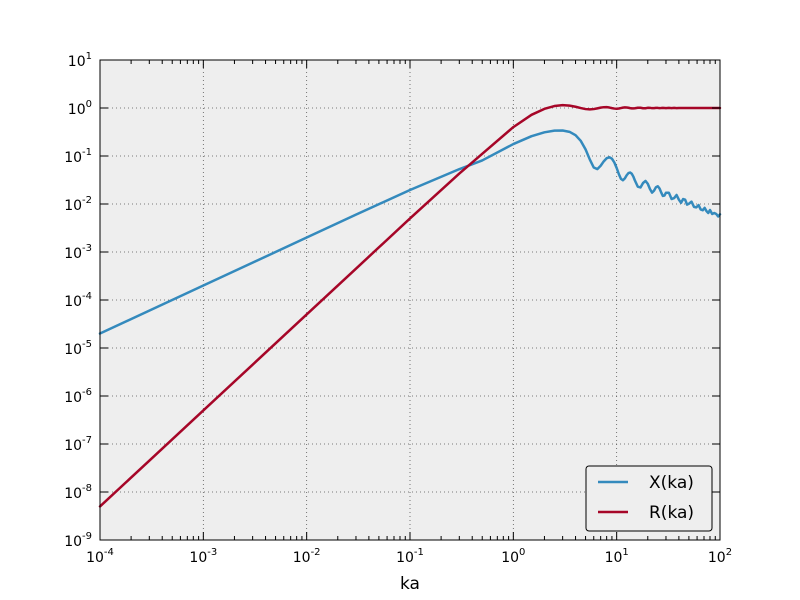  I want to click on y-tick-label: 10⁻³, so click(78, 252).